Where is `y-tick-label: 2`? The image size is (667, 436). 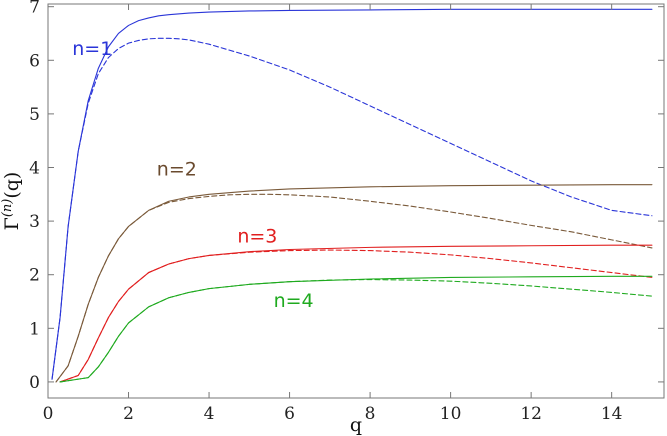
y-tick-label: 2 is located at coordinates (34, 276).